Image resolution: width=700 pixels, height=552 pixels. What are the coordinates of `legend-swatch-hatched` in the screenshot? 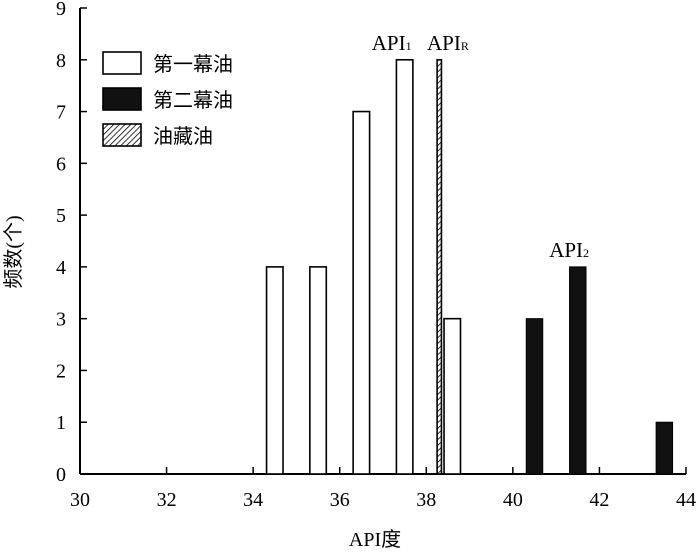 It's located at (122, 135).